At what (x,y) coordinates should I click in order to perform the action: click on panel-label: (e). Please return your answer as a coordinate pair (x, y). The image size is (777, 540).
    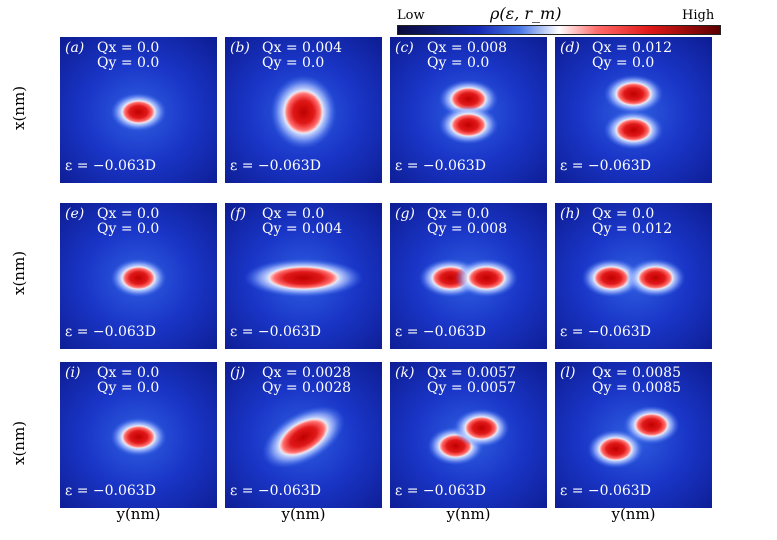
    Looking at the image, I should click on (75, 214).